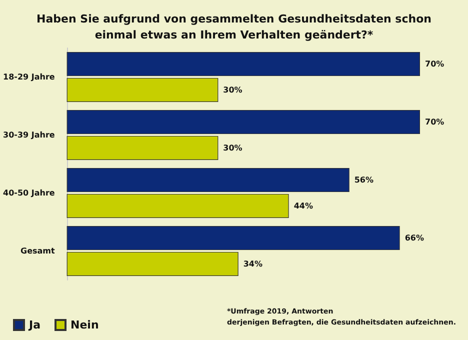  I want to click on data-label: 66%, so click(414, 238).